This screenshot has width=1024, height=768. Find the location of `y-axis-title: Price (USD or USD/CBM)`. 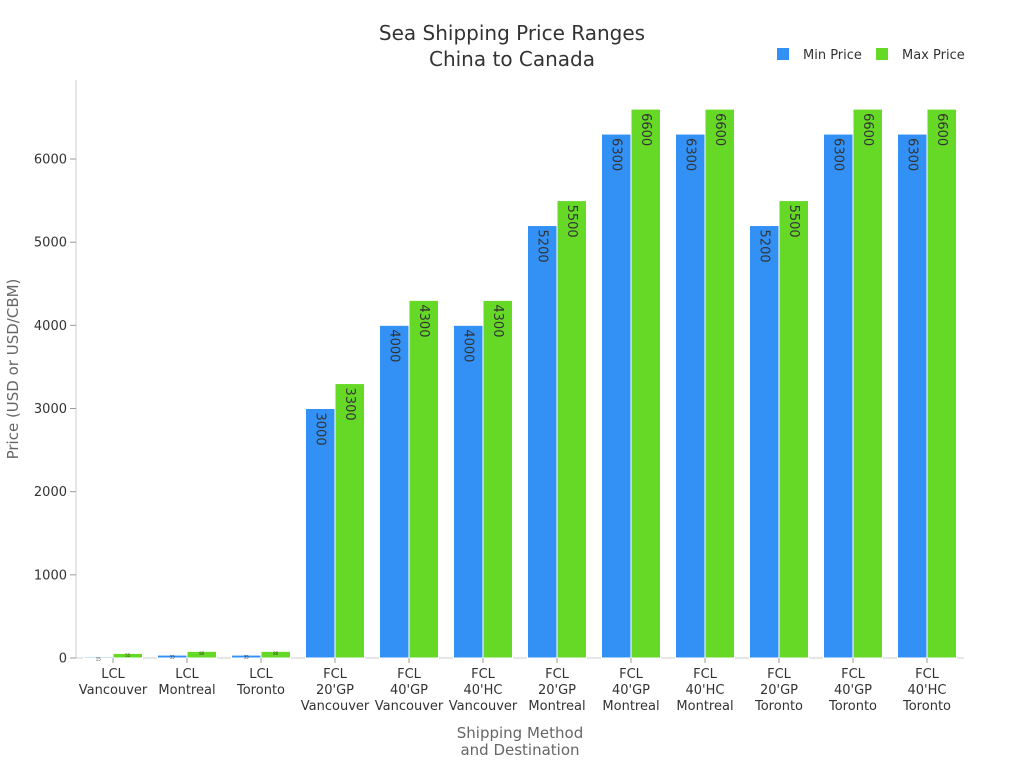

y-axis-title: Price (USD or USD/CBM) is located at coordinates (13, 369).